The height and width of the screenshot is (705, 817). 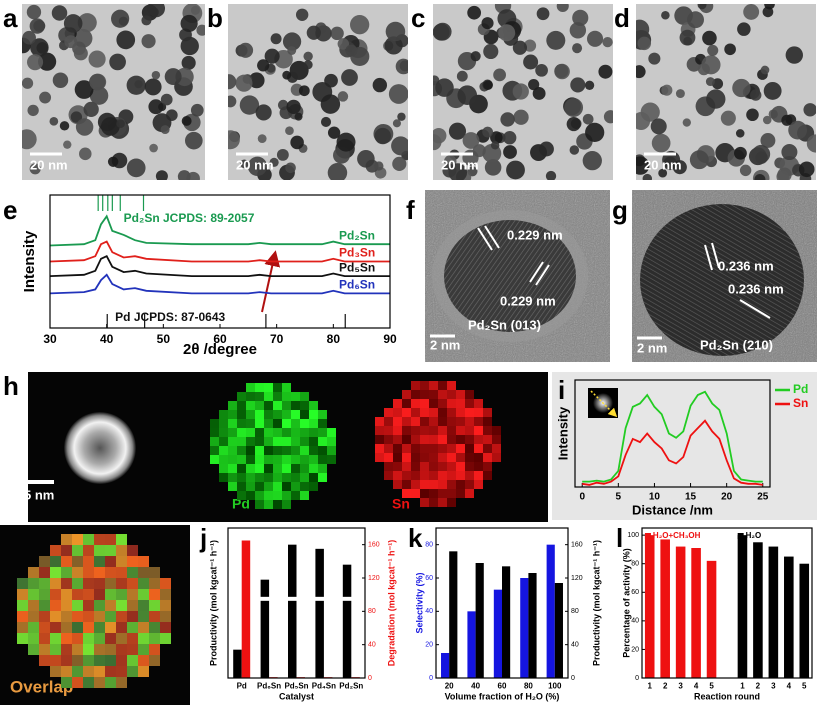 I want to click on x-tick-label: 90, so click(x=390, y=339).